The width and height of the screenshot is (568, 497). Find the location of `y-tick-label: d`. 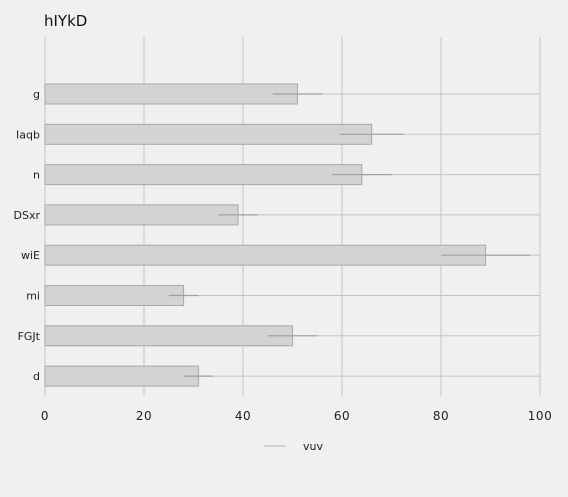

y-tick-label: d is located at coordinates (36, 376).